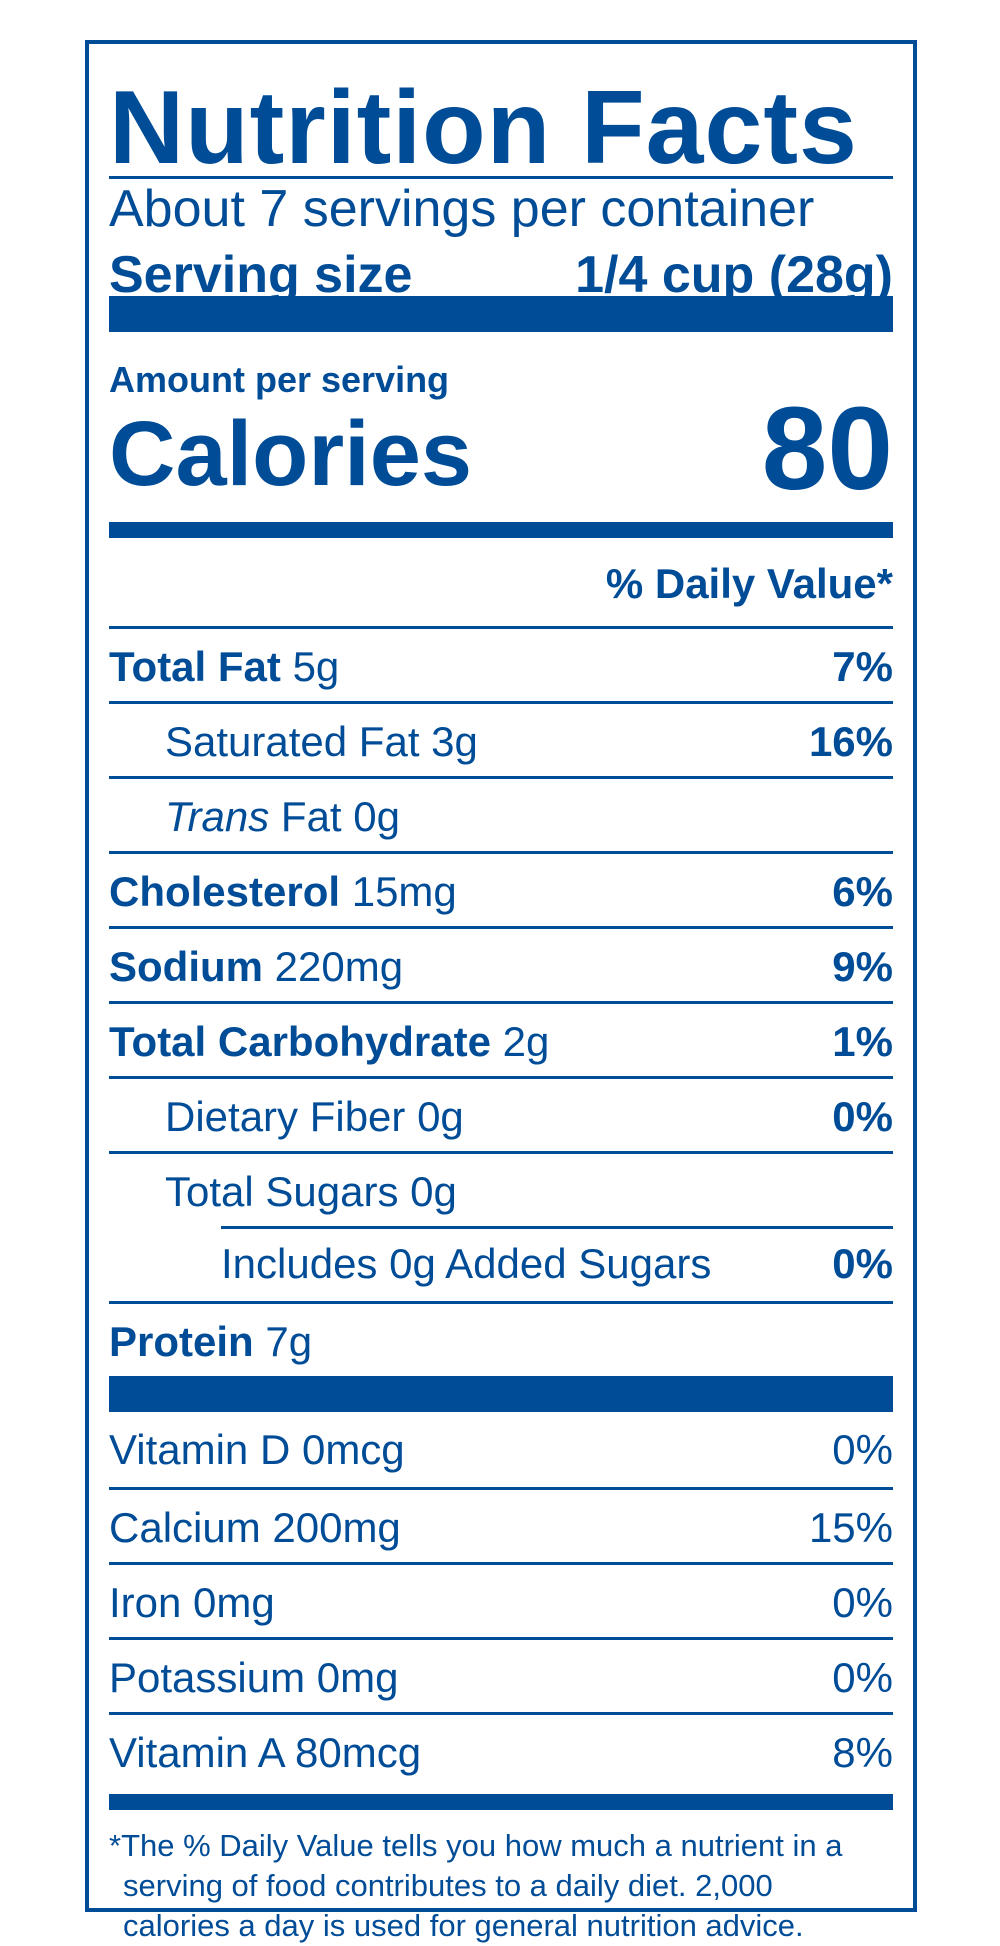 The image size is (1000, 1946). Describe the element at coordinates (291, 454) in the screenshot. I see `calories-label: Calories` at that location.